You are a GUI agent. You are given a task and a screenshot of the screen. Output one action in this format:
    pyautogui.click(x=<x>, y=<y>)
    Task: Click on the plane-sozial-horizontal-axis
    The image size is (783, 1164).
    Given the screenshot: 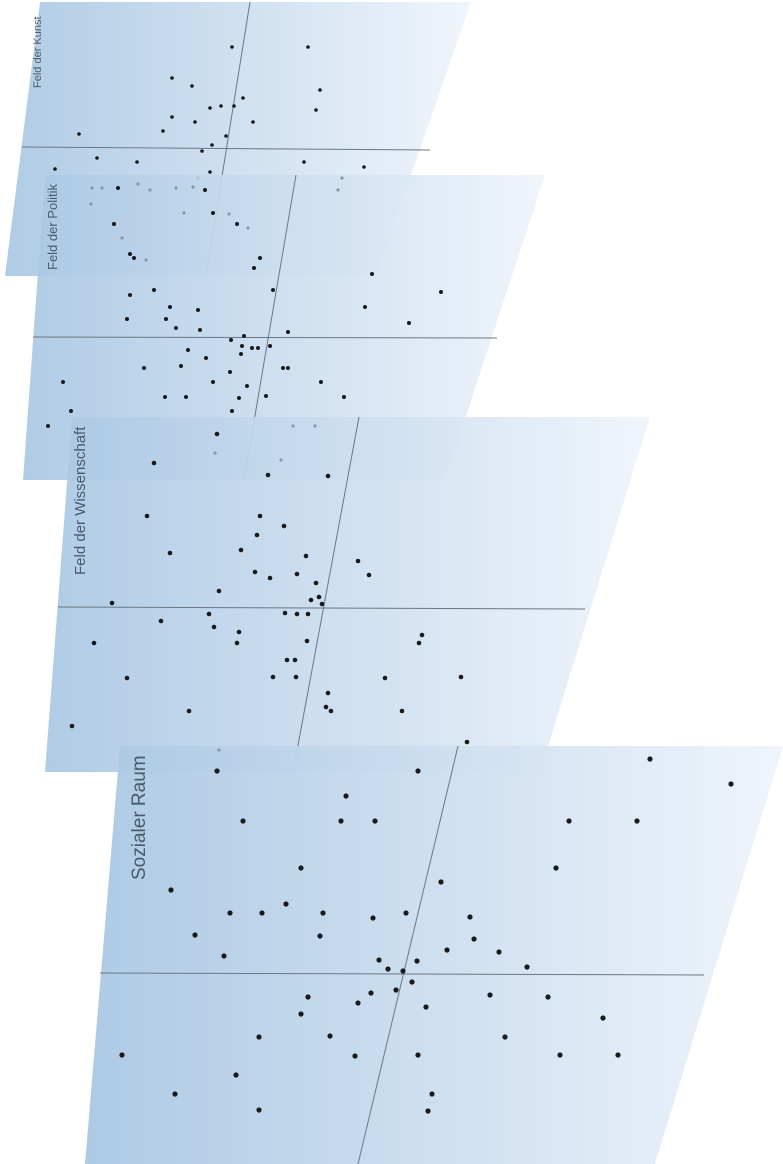 What is the action you would take?
    pyautogui.click(x=402, y=974)
    